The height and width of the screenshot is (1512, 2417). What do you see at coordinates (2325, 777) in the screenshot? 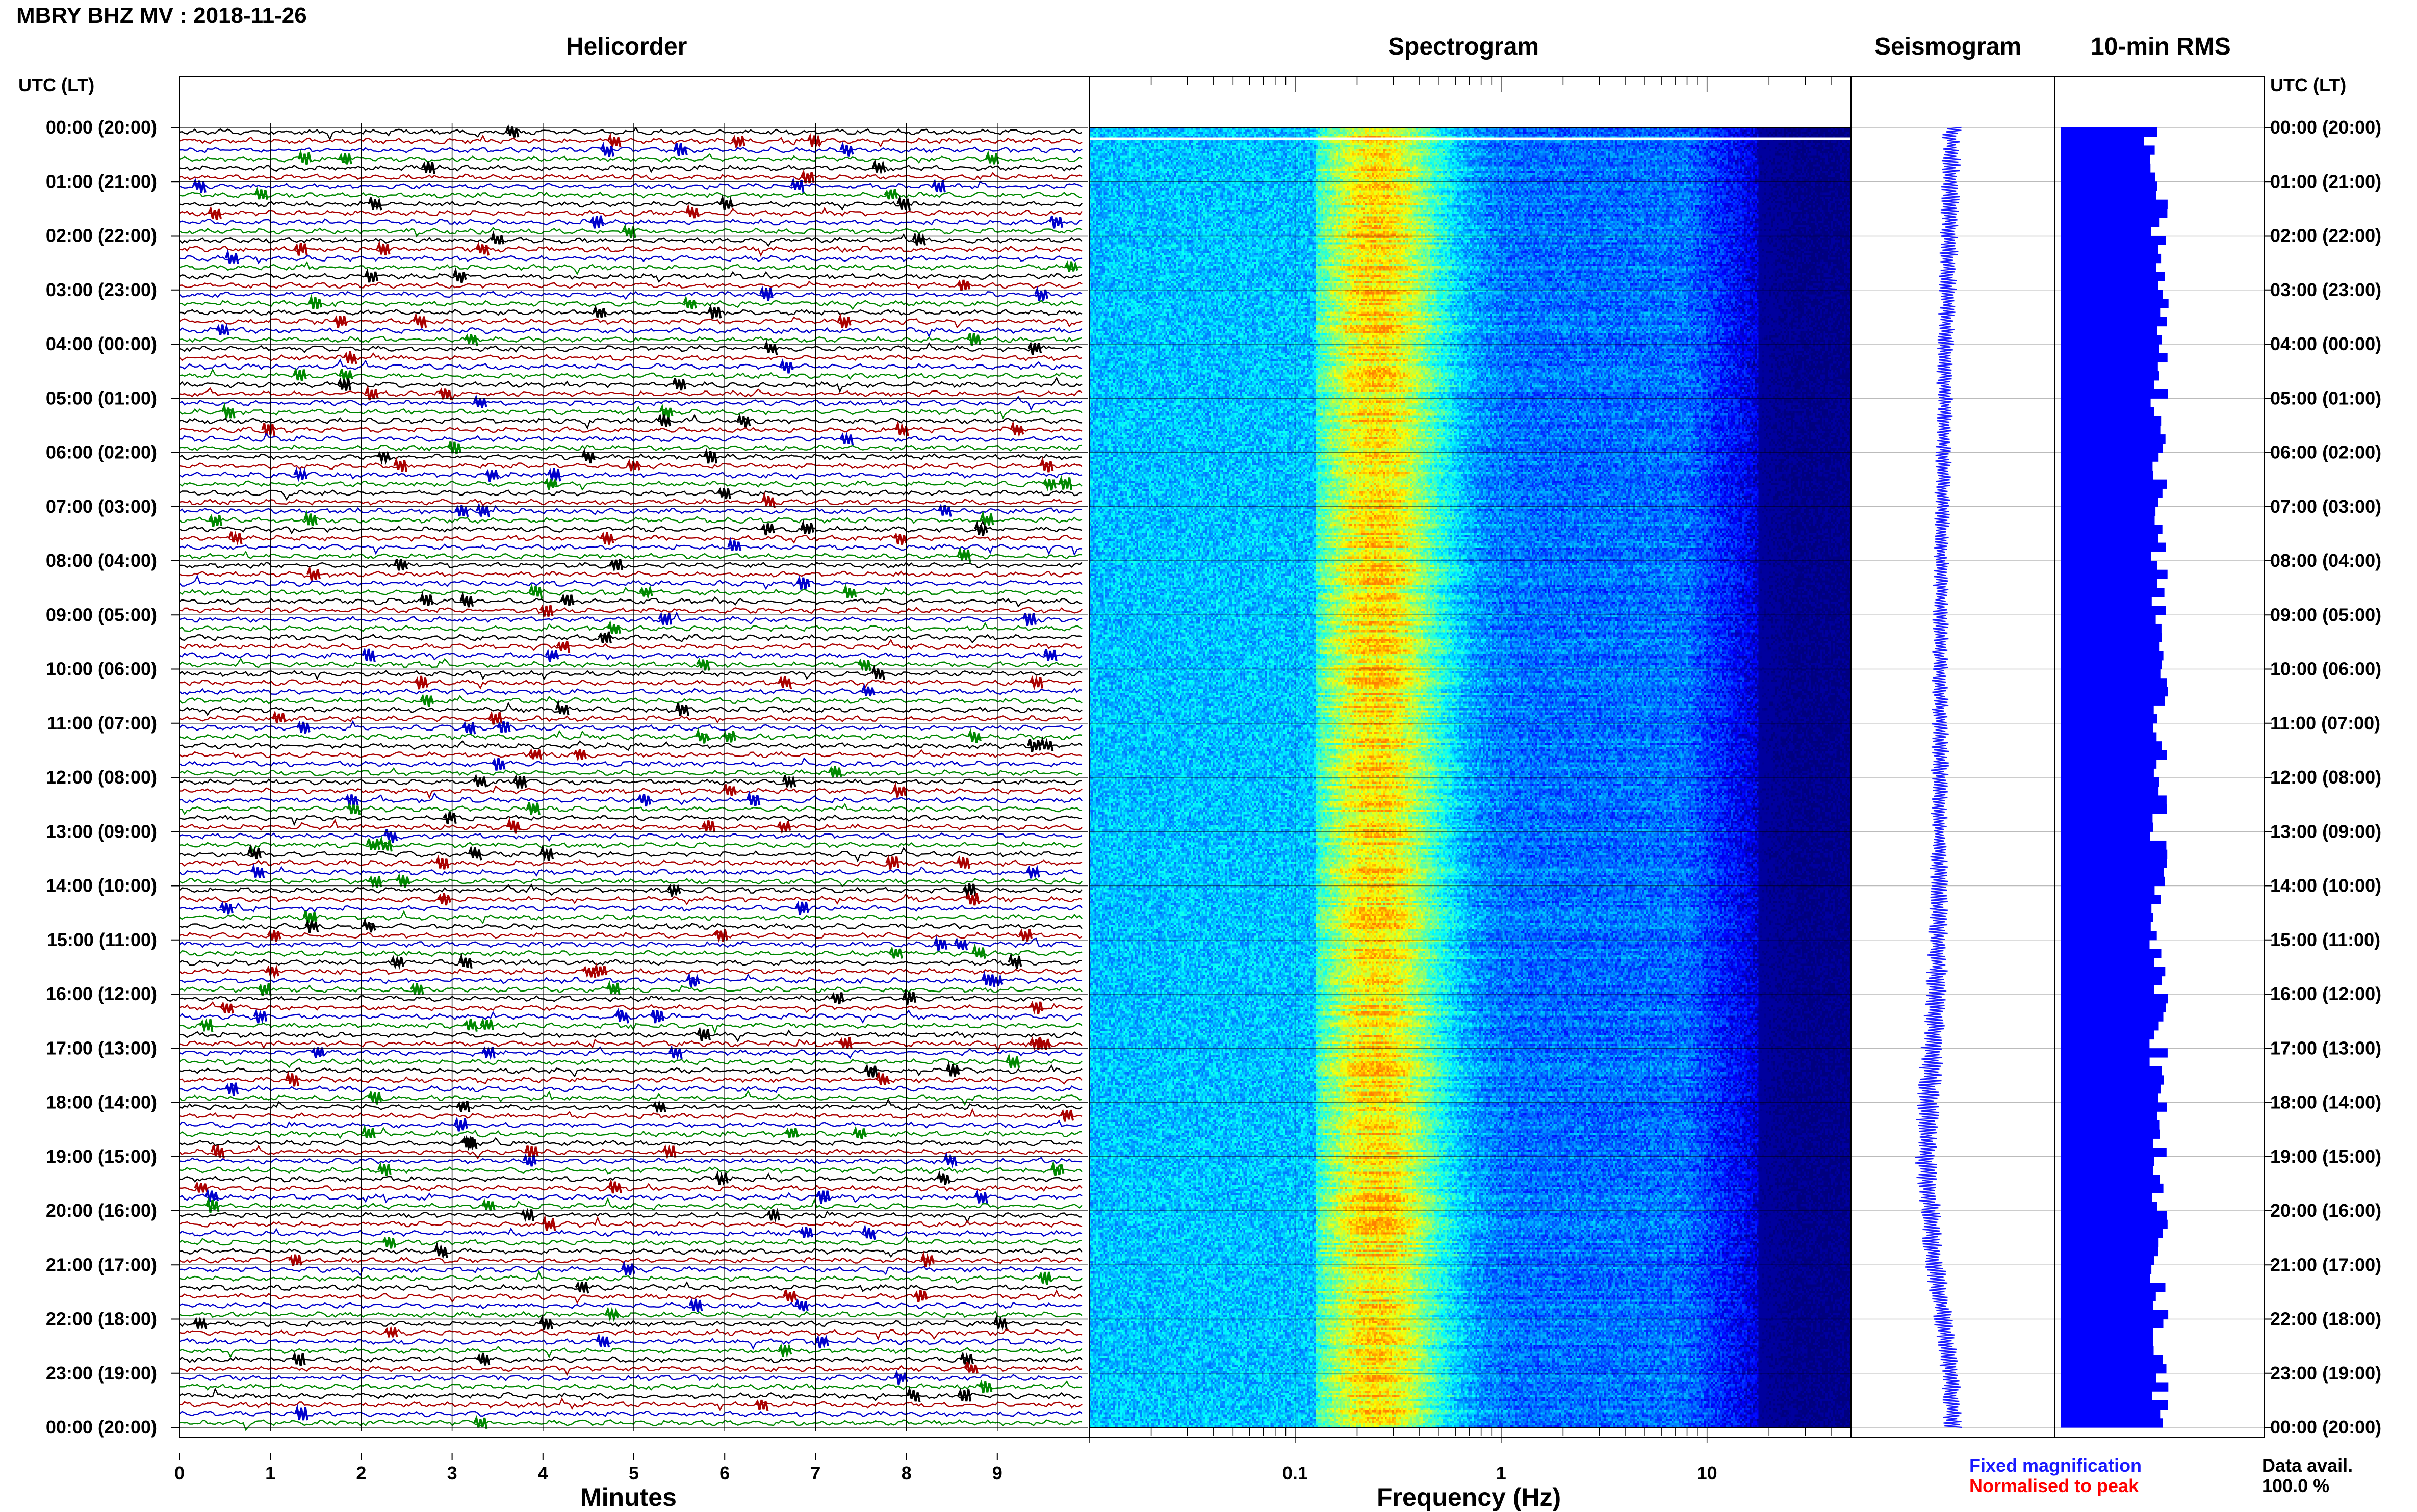
I see `time-label-right: 12:00 (08:00)` at bounding box center [2325, 777].